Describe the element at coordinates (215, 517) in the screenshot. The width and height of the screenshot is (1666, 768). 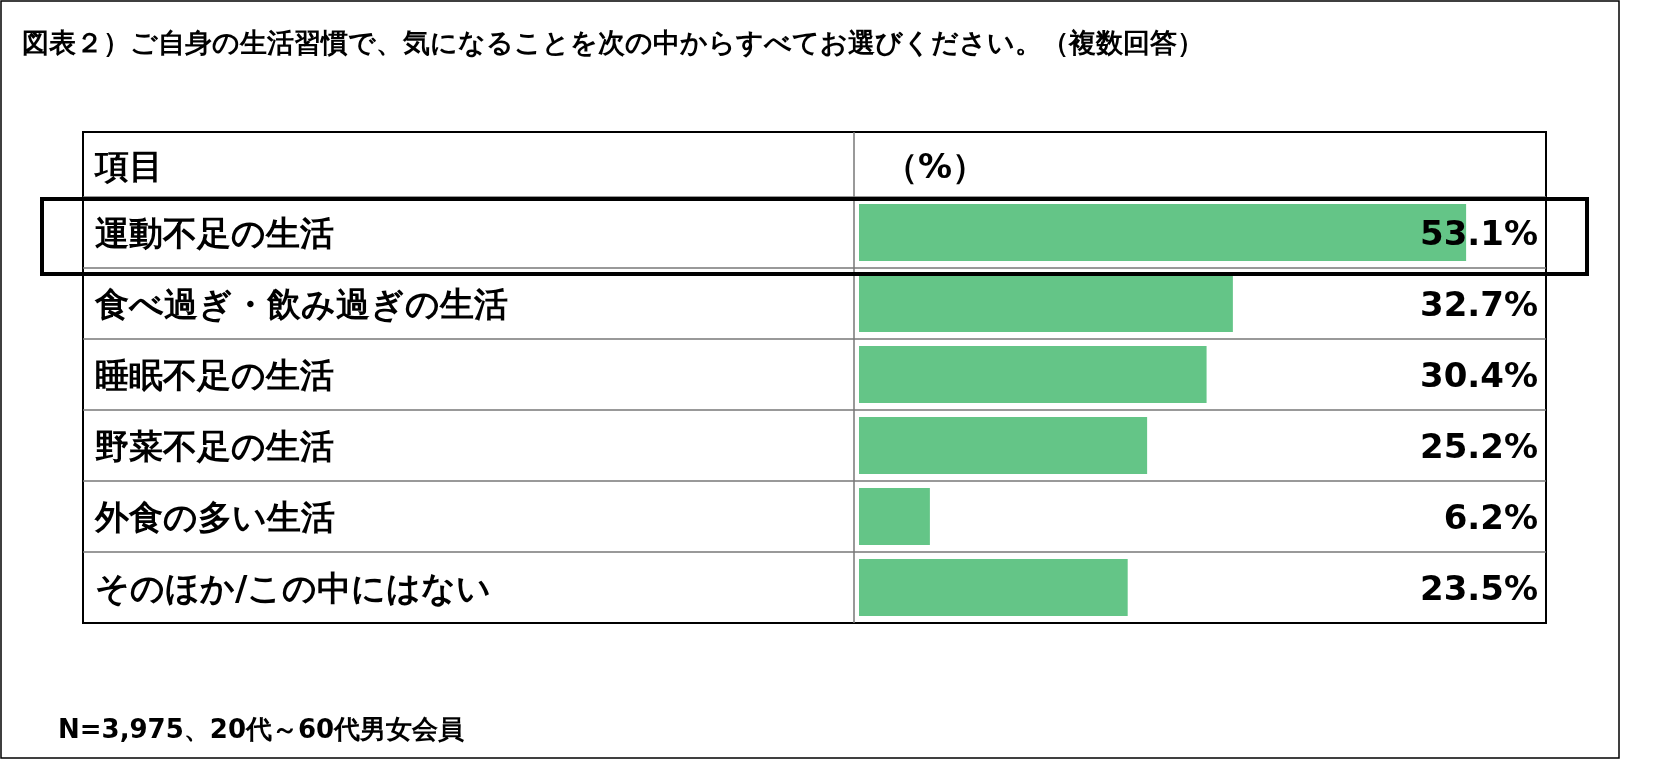
I see `category: 外食の多い生活` at that location.